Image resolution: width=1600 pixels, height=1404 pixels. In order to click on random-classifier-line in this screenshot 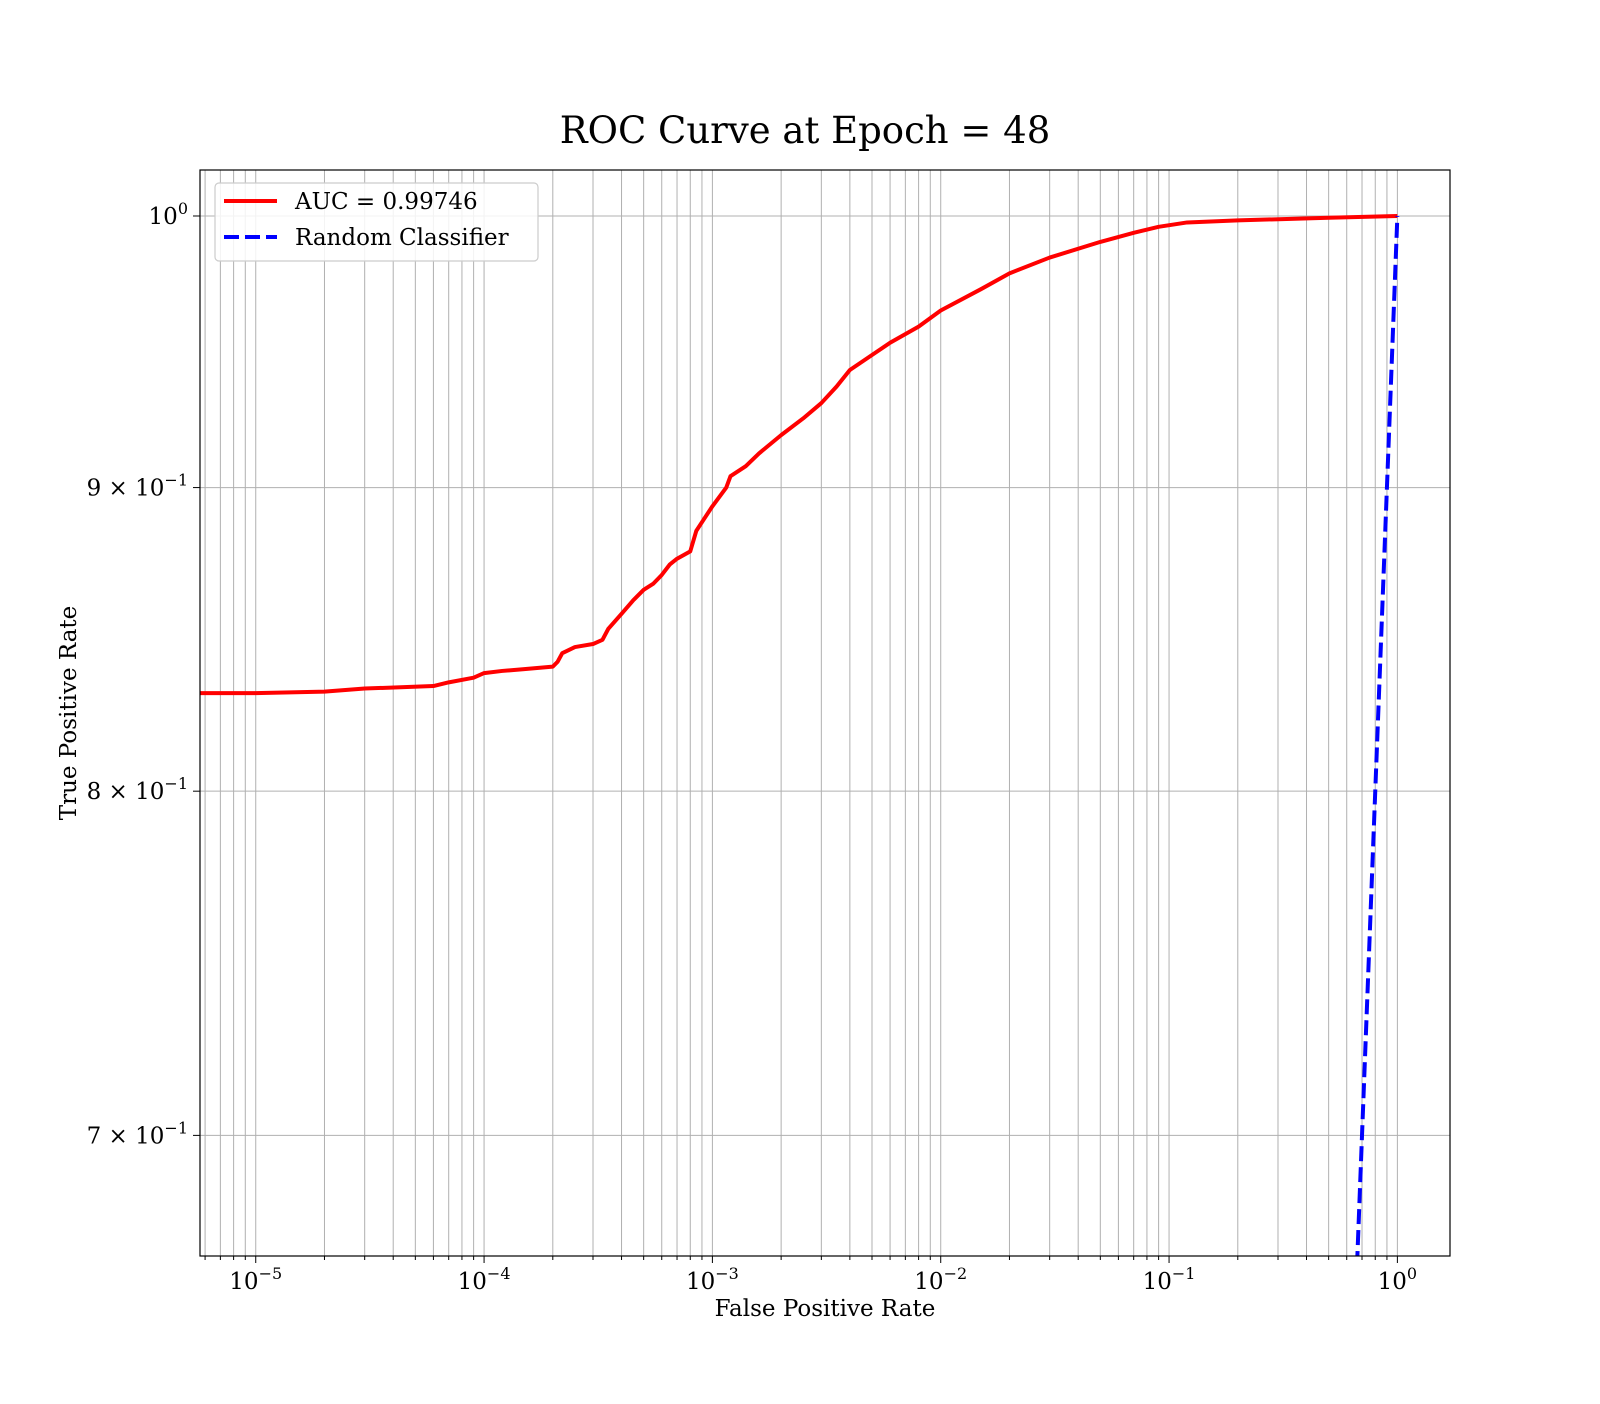, I will do `click(1377, 735)`.